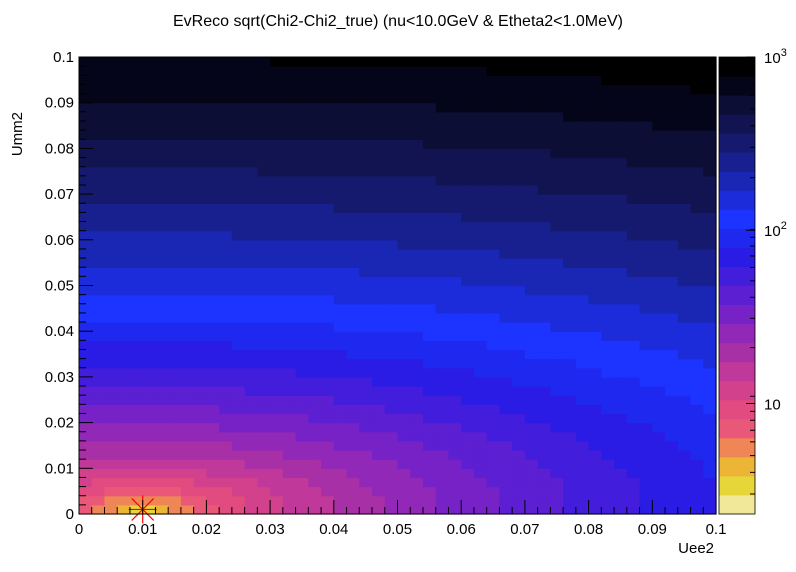 The height and width of the screenshot is (572, 796). I want to click on x-tick-label: 0.08, so click(588, 529).